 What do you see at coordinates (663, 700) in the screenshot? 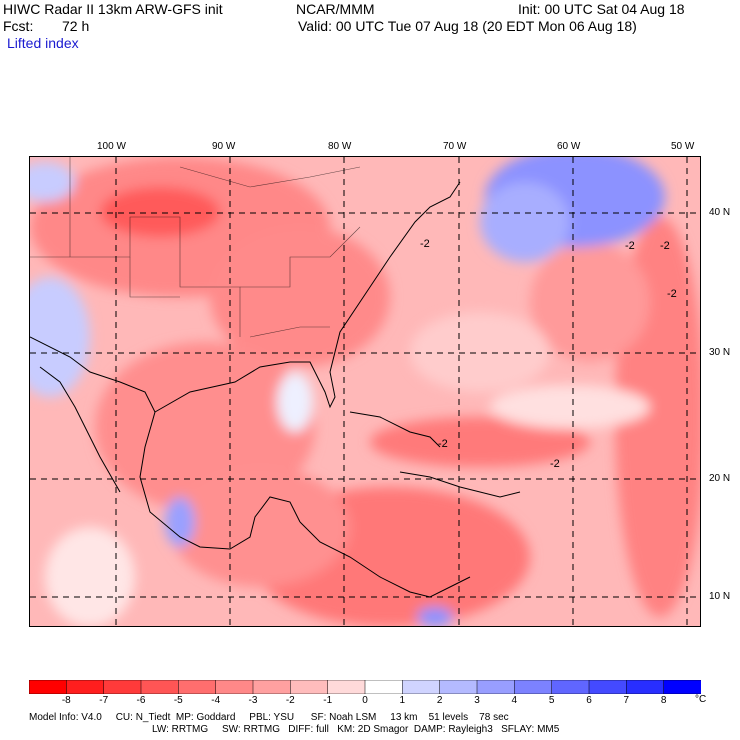
I see `colorbar-label: 8` at bounding box center [663, 700].